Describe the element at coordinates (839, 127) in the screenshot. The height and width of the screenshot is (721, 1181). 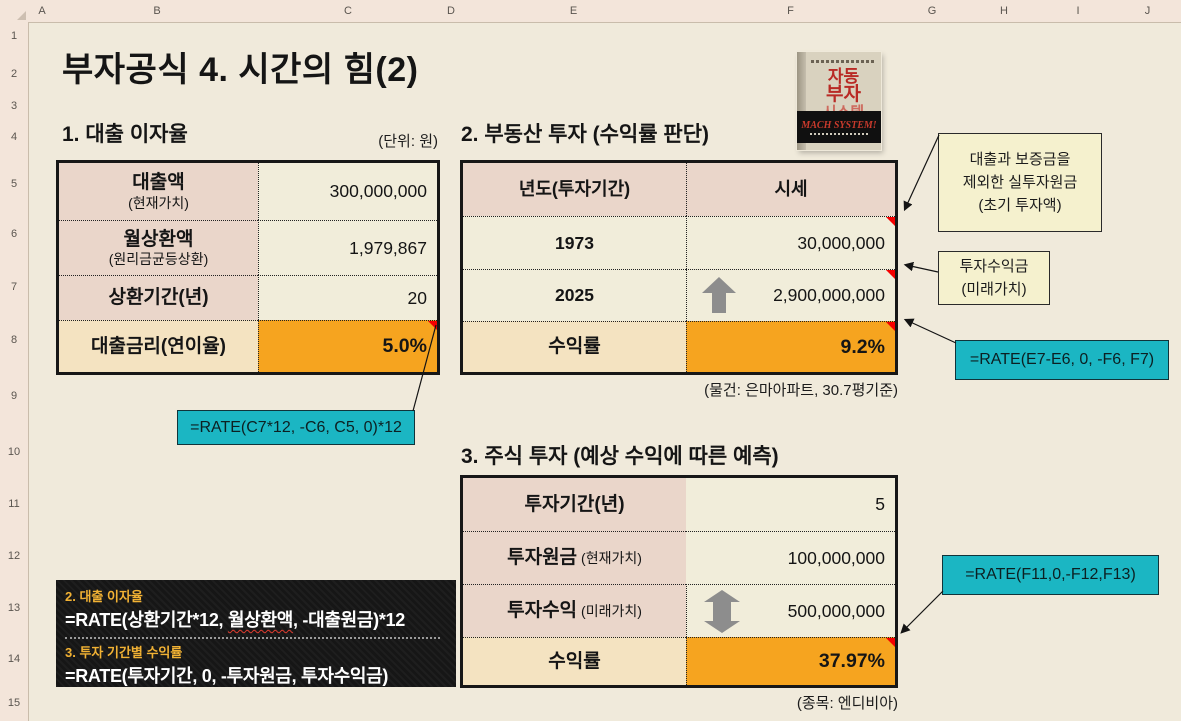
I see `book-band: MACH SYSTEM!` at that location.